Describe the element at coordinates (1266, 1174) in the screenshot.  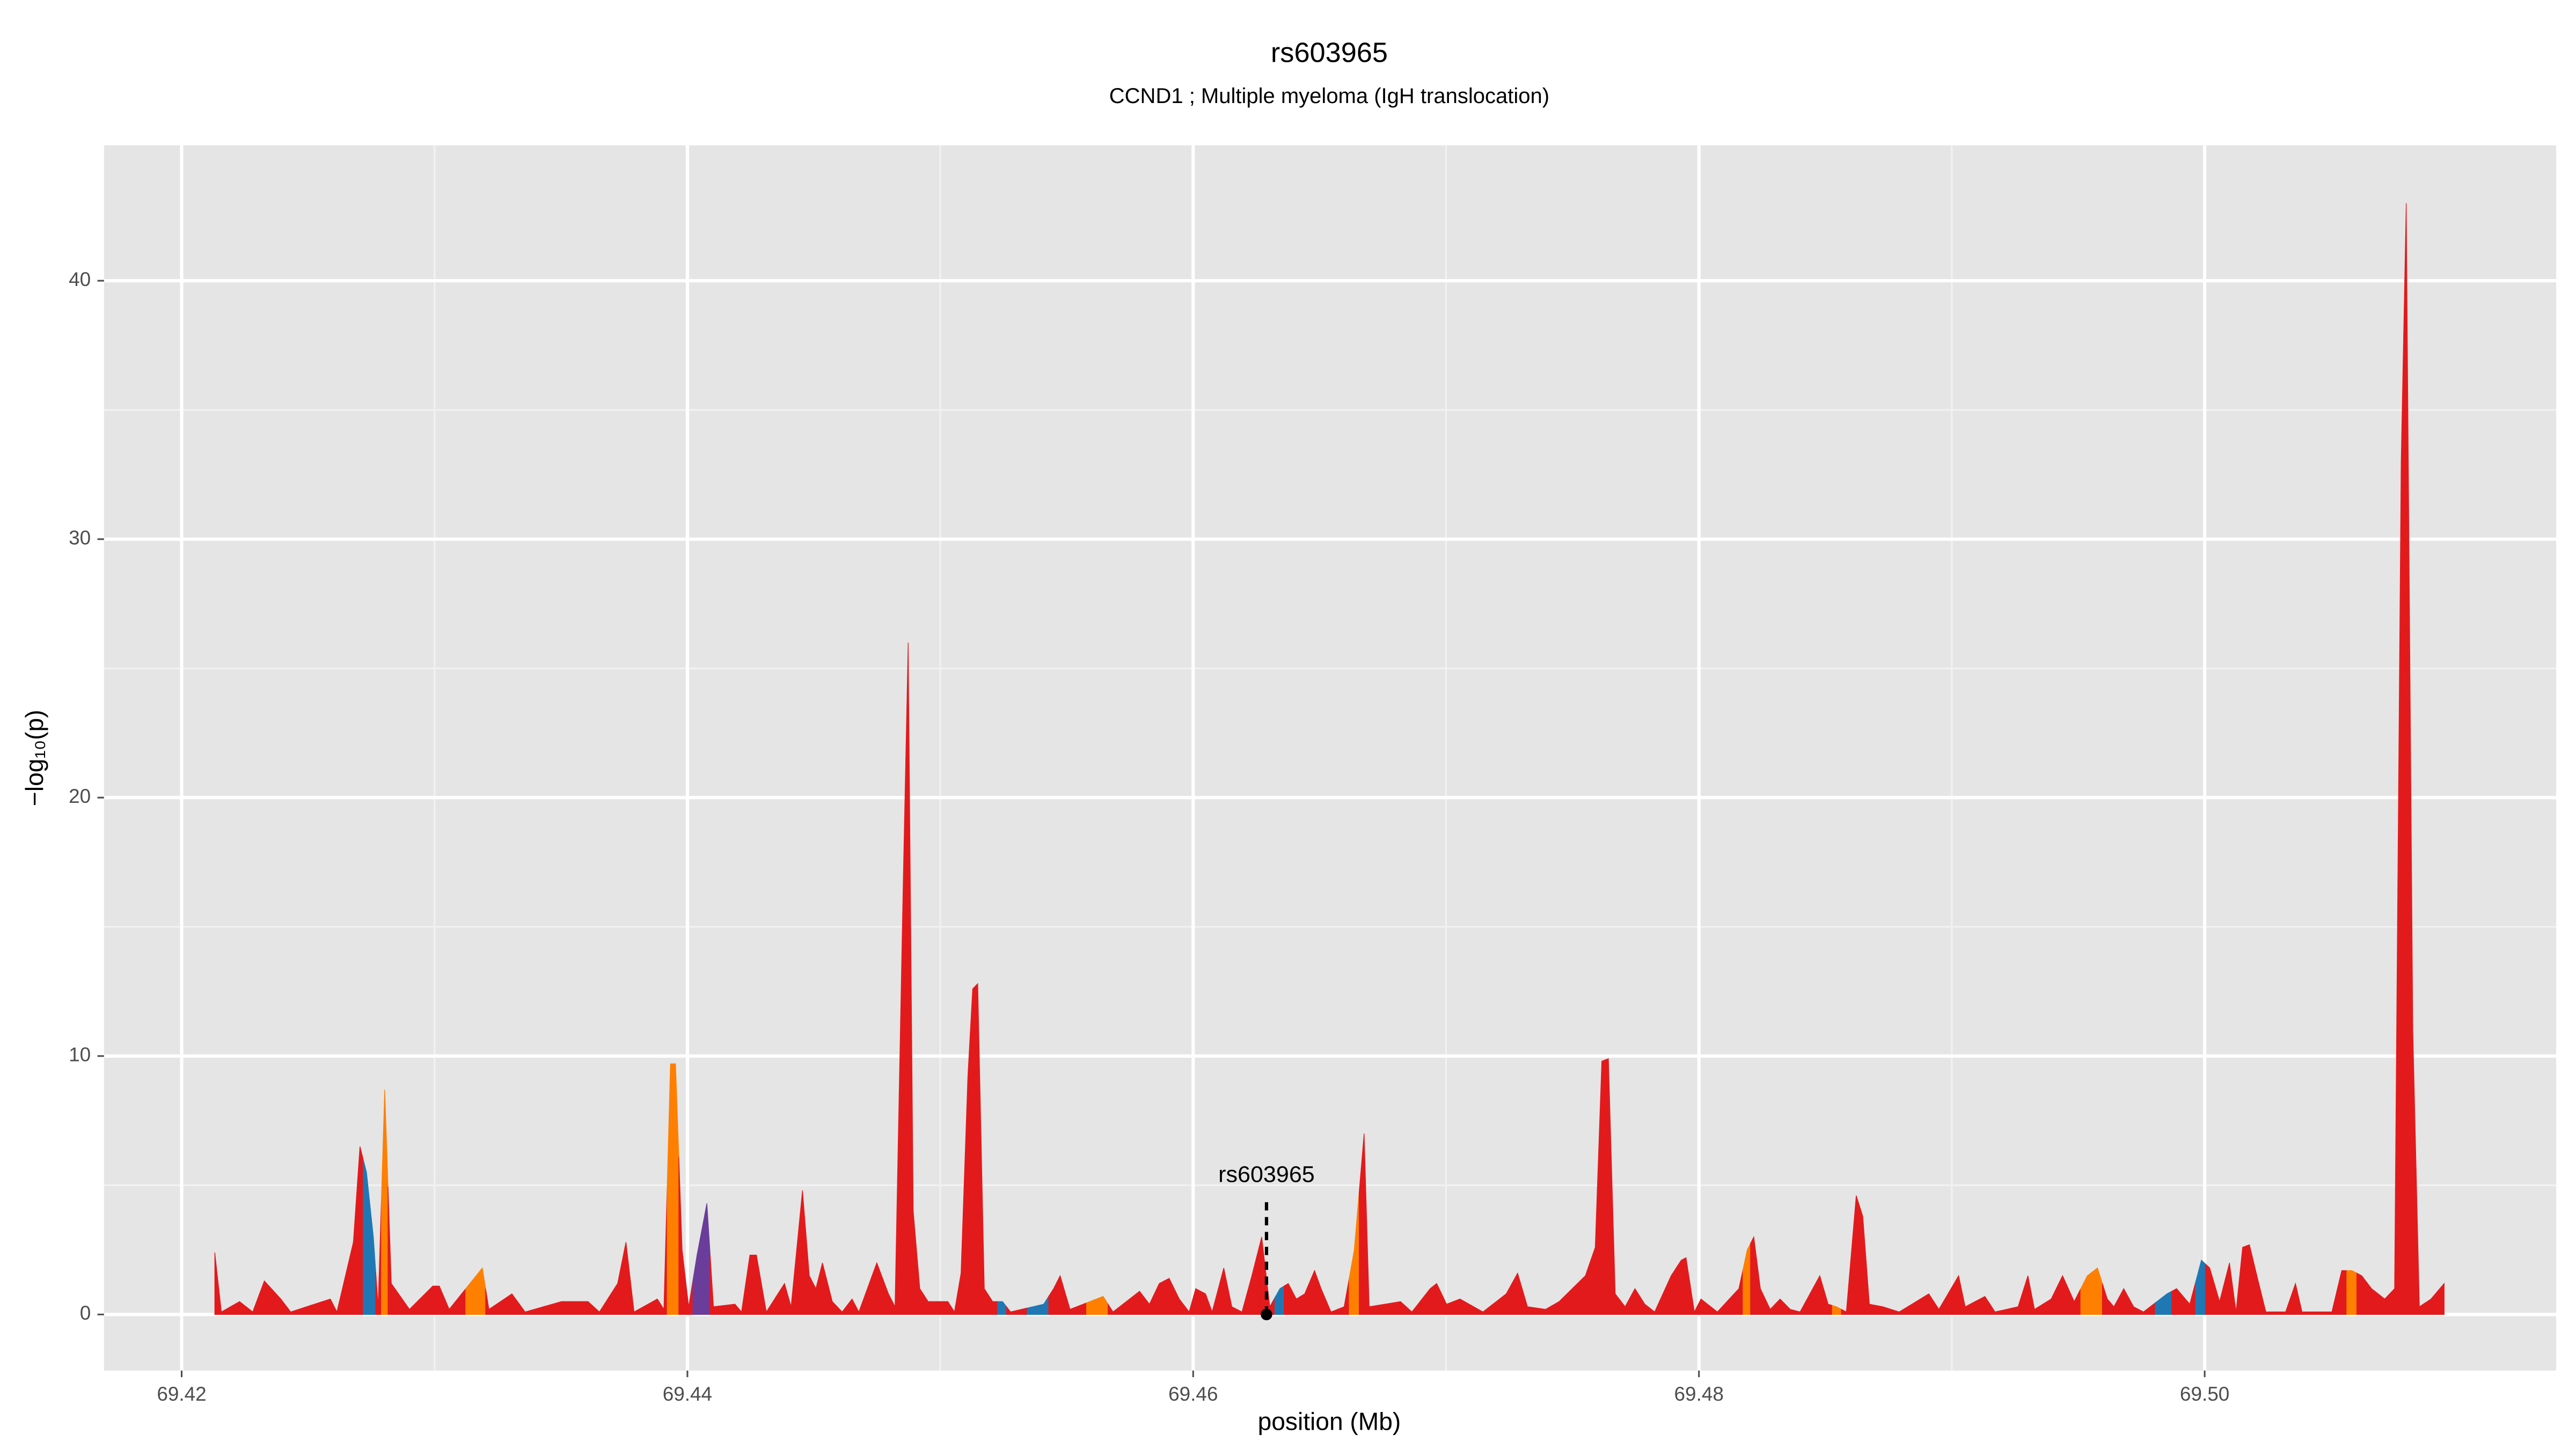
I see `annotation-label: rs603965` at that location.